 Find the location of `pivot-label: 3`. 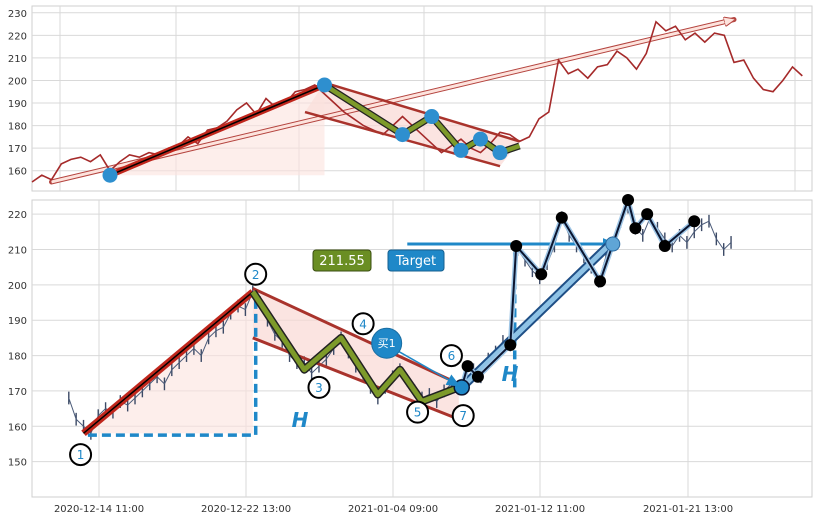

pivot-label: 3 is located at coordinates (319, 388).